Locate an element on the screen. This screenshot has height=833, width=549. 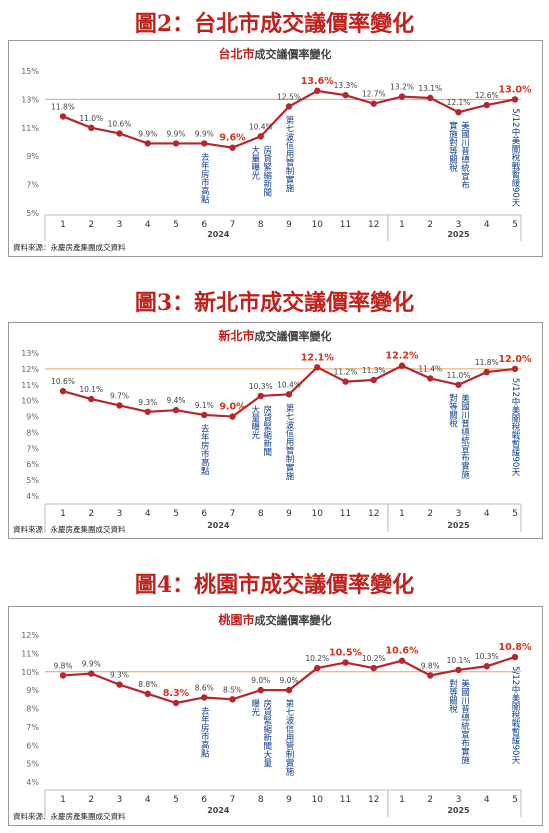
data-label: 9.0% is located at coordinates (232, 407).